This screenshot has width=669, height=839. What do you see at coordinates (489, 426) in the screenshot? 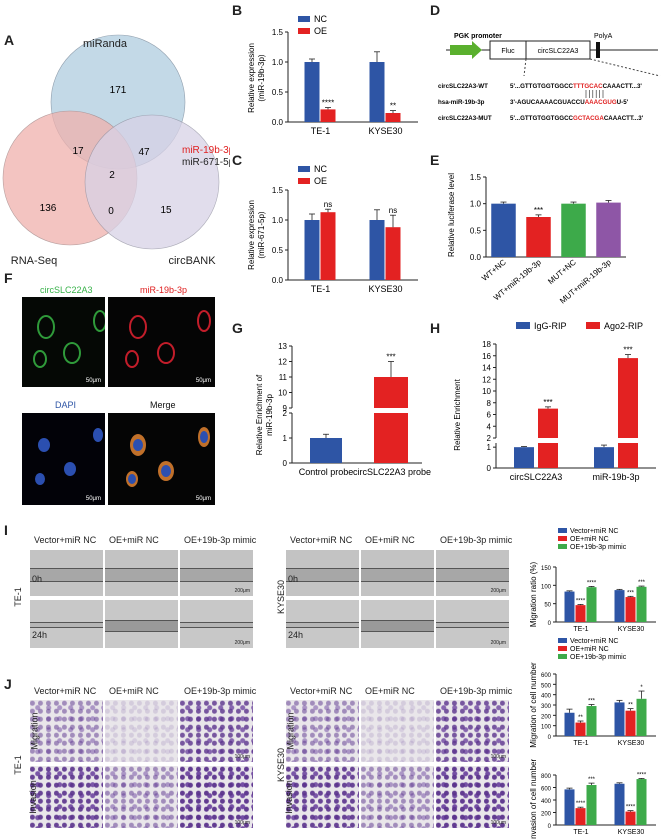
I see `y-tick-label: 4` at bounding box center [489, 426].